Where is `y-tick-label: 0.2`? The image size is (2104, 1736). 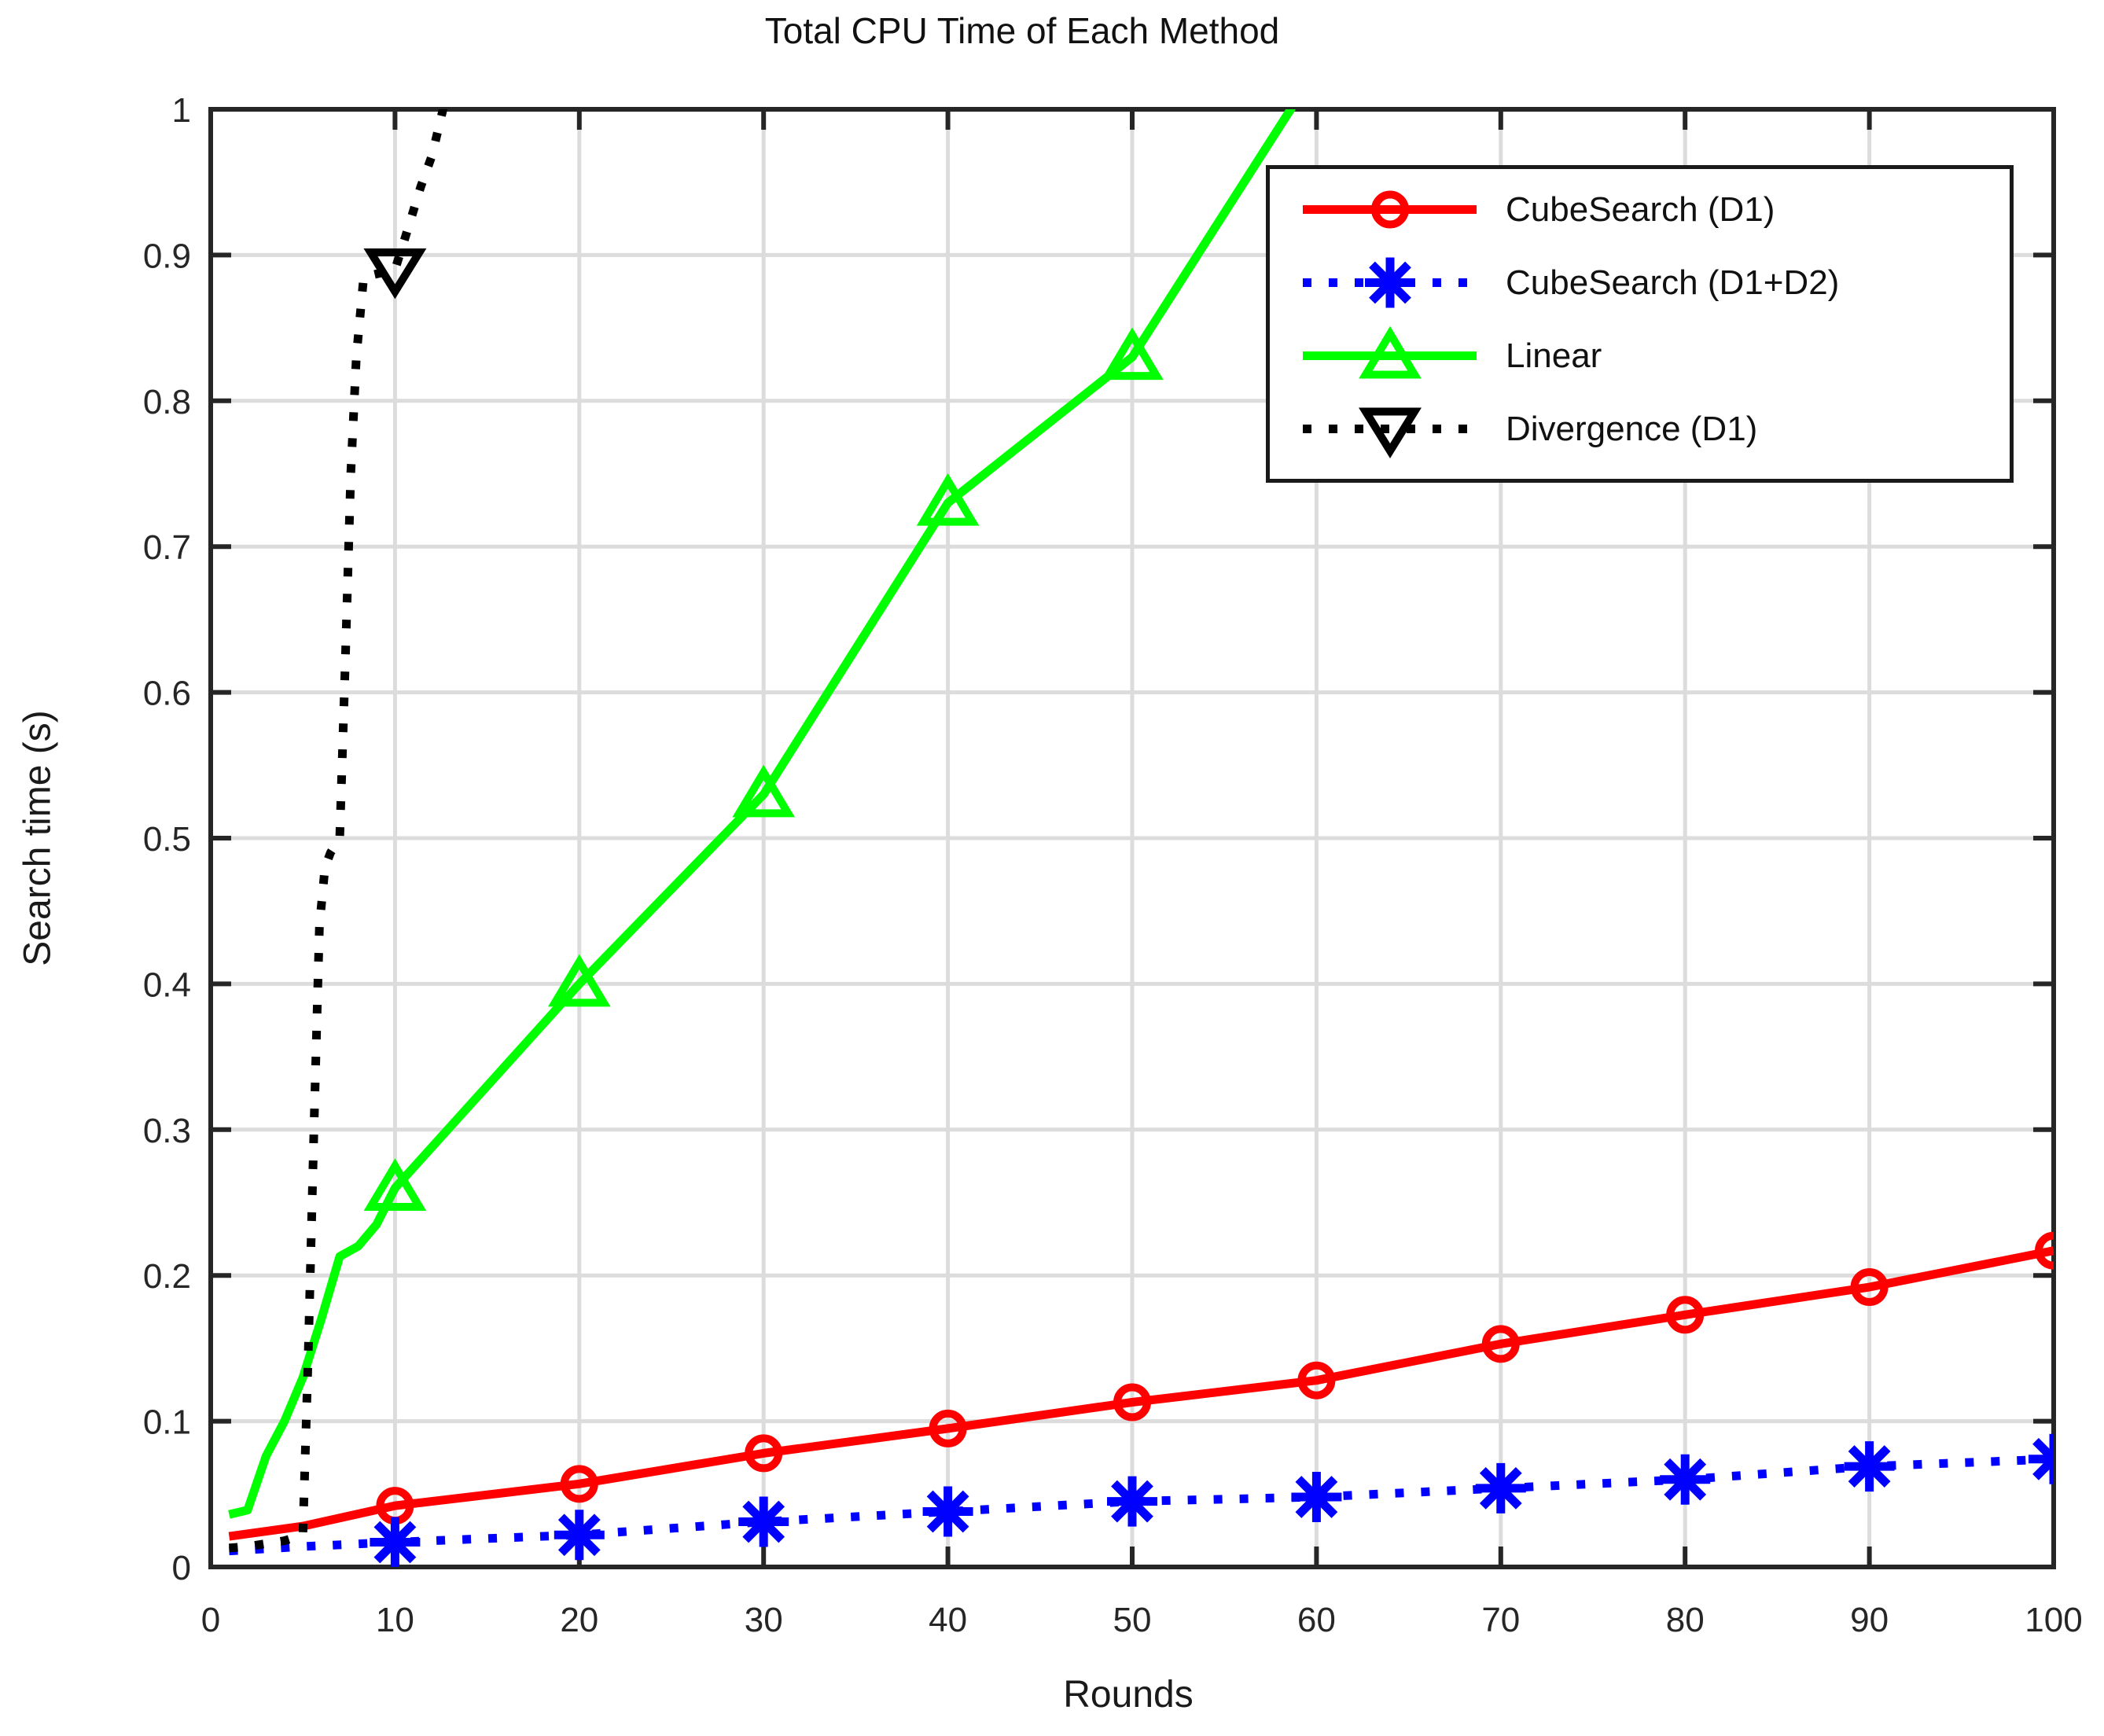
y-tick-label: 0.2 is located at coordinates (167, 1277).